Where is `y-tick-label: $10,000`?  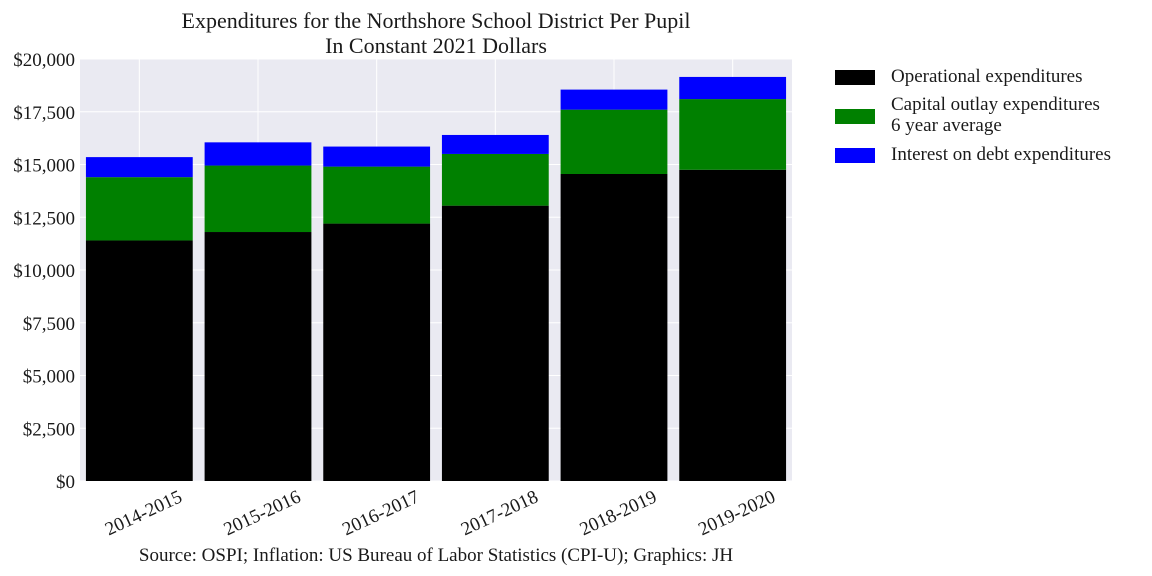
y-tick-label: $10,000 is located at coordinates (44, 271).